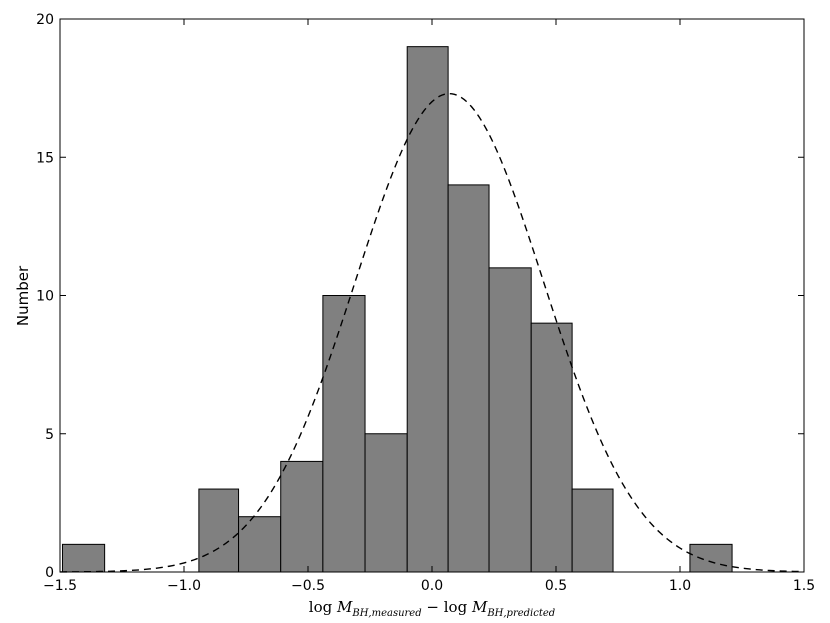 Image resolution: width=830 pixels, height=623 pixels. I want to click on x-tick-label-7: 1.5, so click(804, 586).